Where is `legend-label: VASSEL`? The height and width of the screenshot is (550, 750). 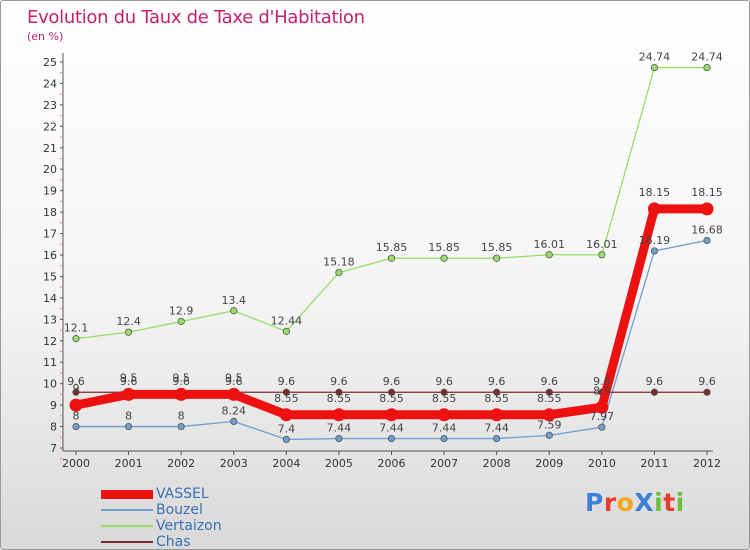
legend-label: VASSEL is located at coordinates (182, 494).